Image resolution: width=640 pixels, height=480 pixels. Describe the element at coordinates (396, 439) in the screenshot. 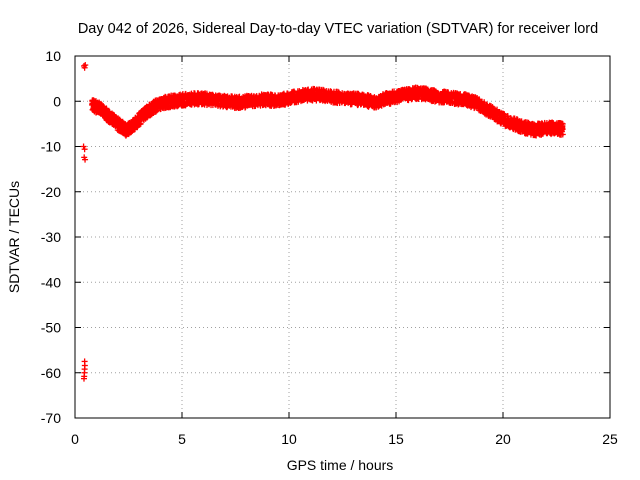

I see `x-tick-label: 15` at that location.